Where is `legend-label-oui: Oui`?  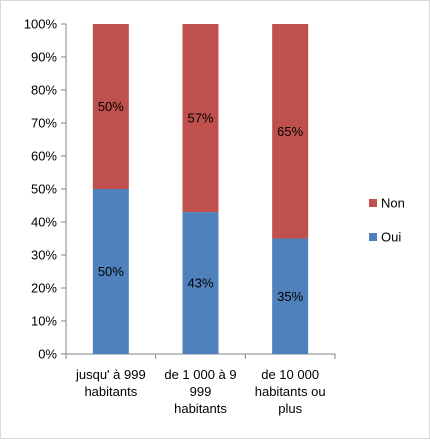
legend-label-oui: Oui is located at coordinates (391, 237).